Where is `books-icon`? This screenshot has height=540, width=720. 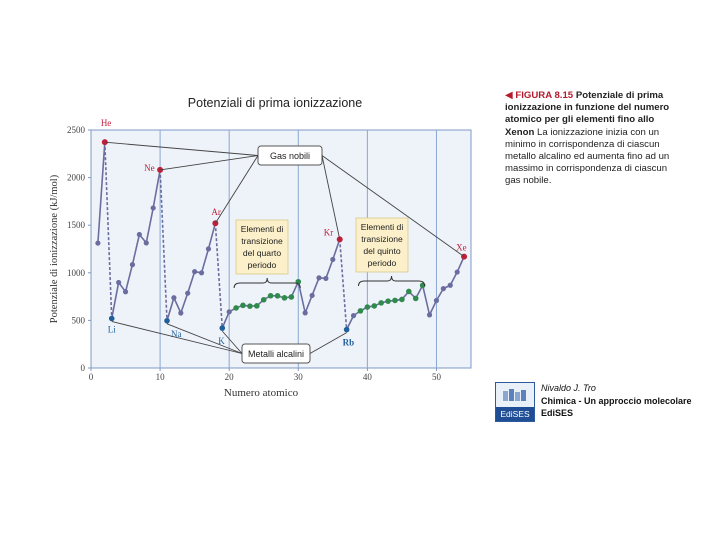 books-icon is located at coordinates (514, 395).